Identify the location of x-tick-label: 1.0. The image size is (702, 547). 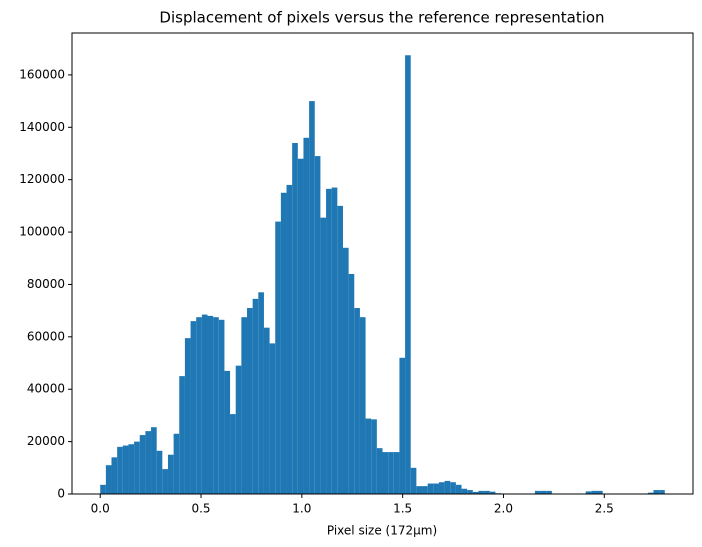
(301, 509).